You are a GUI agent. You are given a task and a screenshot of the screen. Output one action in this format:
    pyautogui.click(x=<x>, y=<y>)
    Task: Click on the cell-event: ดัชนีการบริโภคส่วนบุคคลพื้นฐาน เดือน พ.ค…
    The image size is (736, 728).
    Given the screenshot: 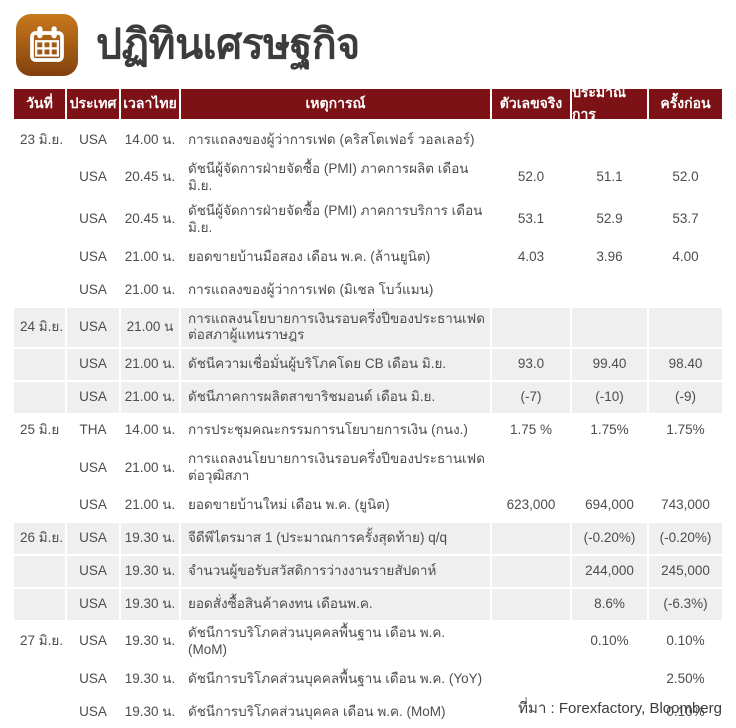 What is the action you would take?
    pyautogui.click(x=317, y=641)
    